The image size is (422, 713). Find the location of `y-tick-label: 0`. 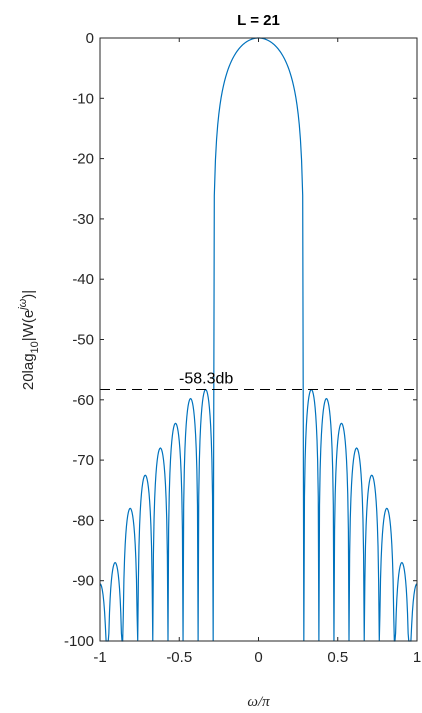

y-tick-label: 0 is located at coordinates (90, 38).